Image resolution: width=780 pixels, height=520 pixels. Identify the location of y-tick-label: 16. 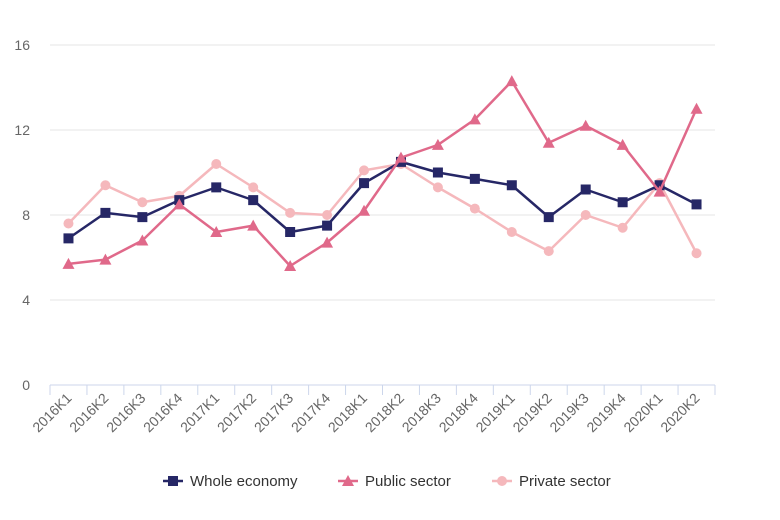
(22, 45).